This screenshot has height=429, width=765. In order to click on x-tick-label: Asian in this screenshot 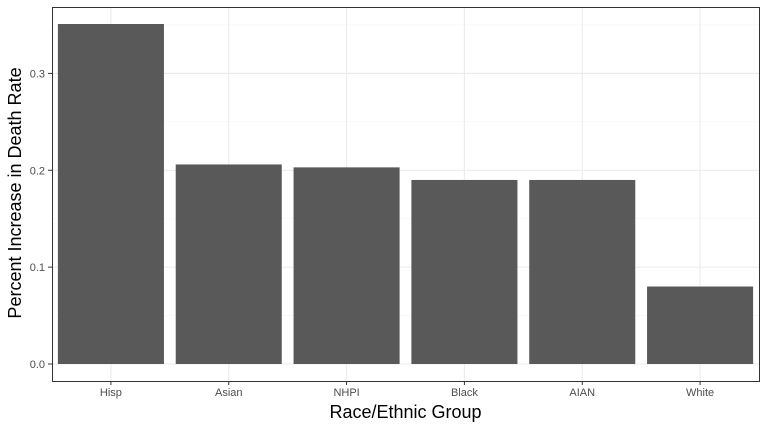, I will do `click(229, 393)`.